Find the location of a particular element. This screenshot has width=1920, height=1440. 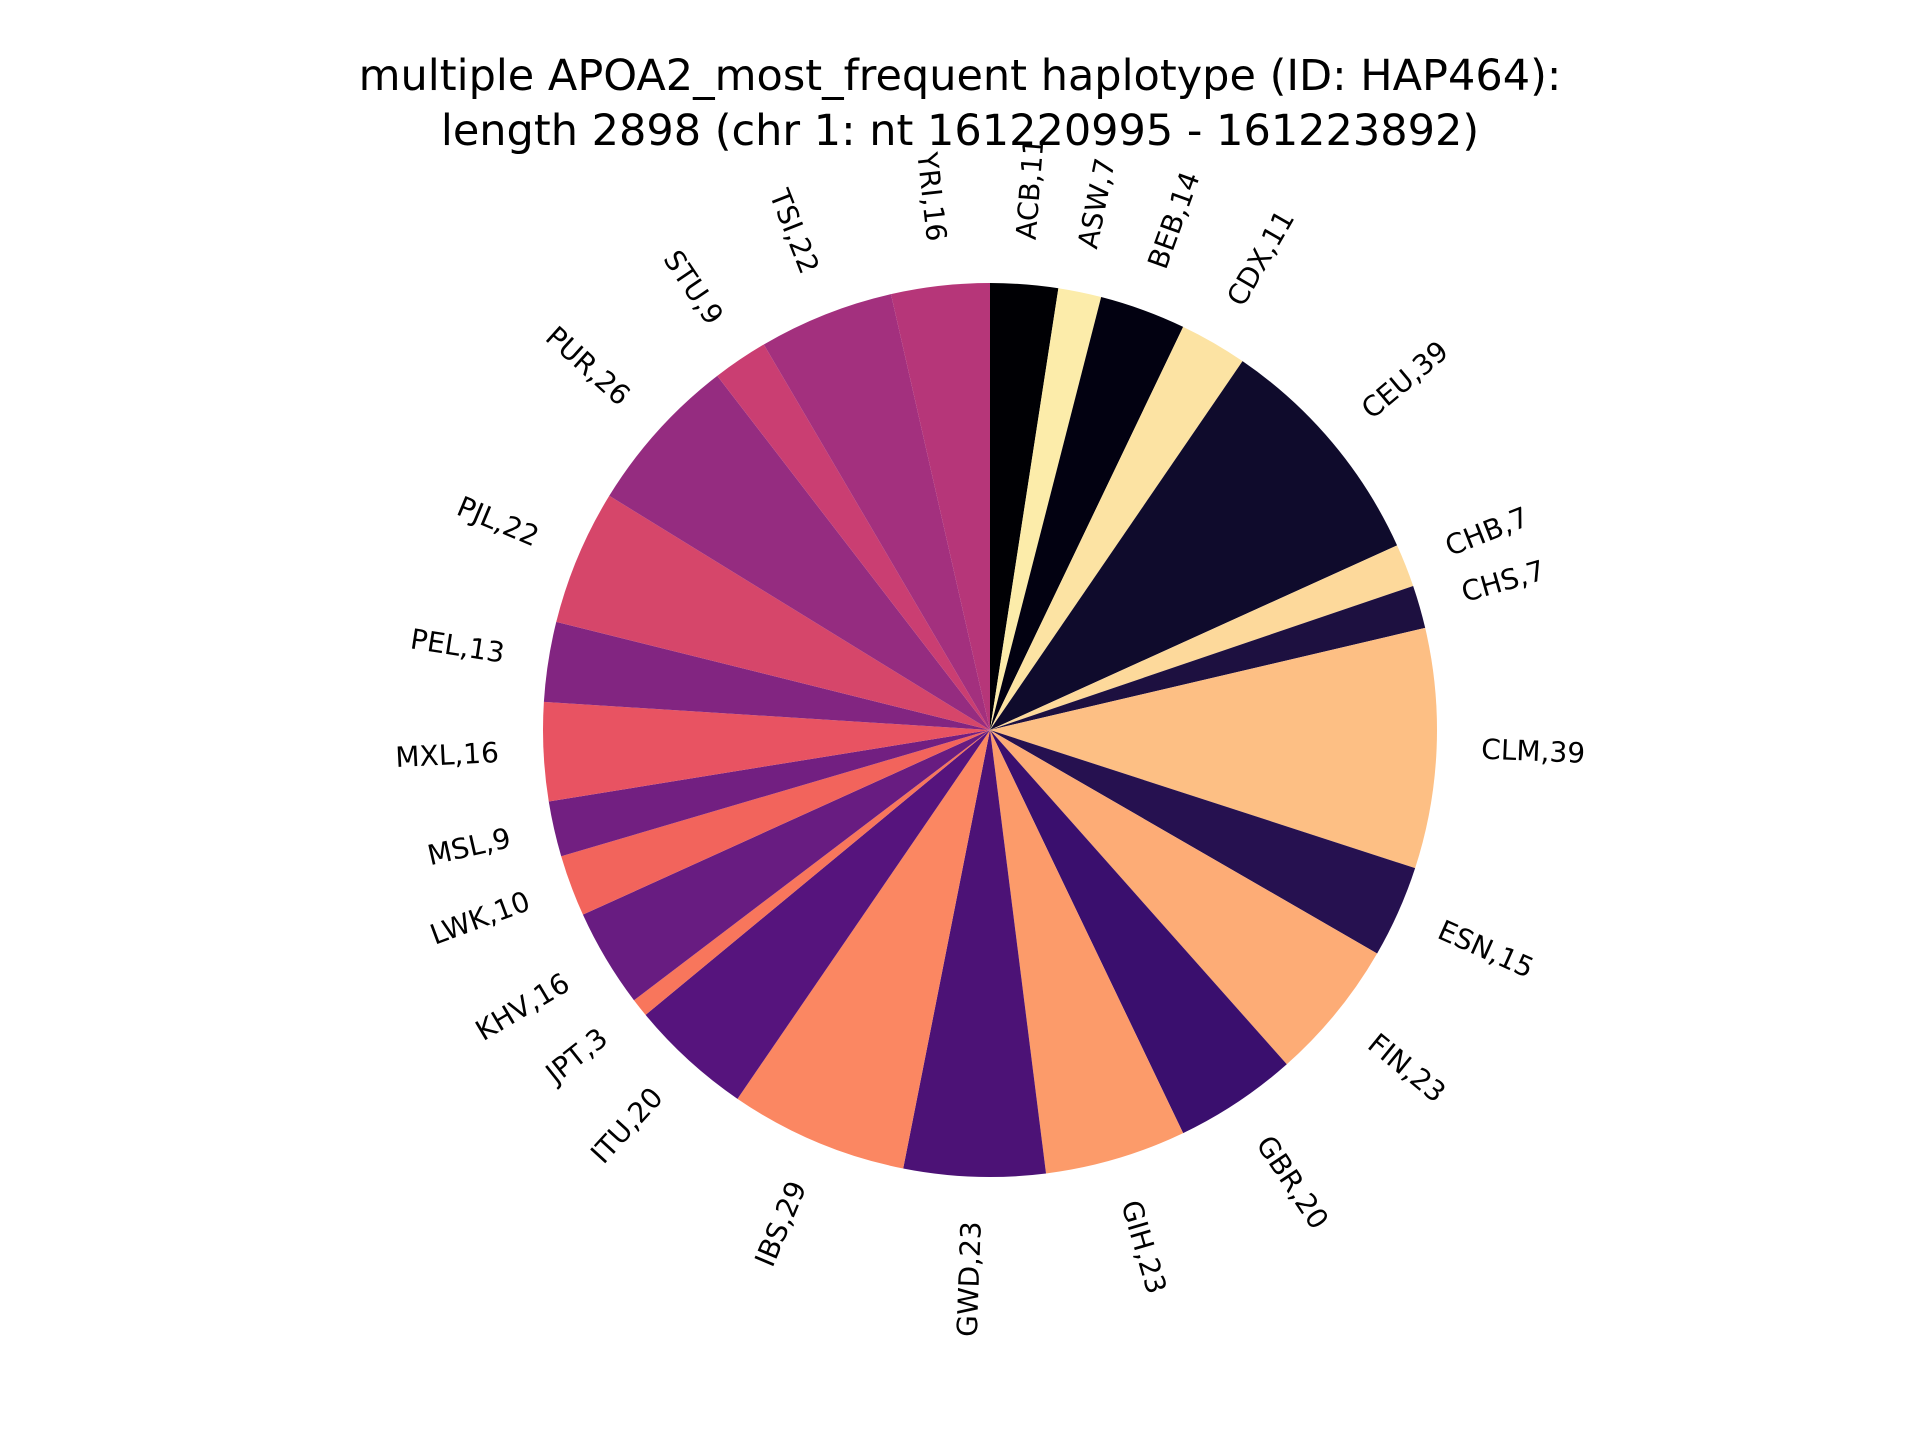

pie-slice-beb is located at coordinates (1087, 513).